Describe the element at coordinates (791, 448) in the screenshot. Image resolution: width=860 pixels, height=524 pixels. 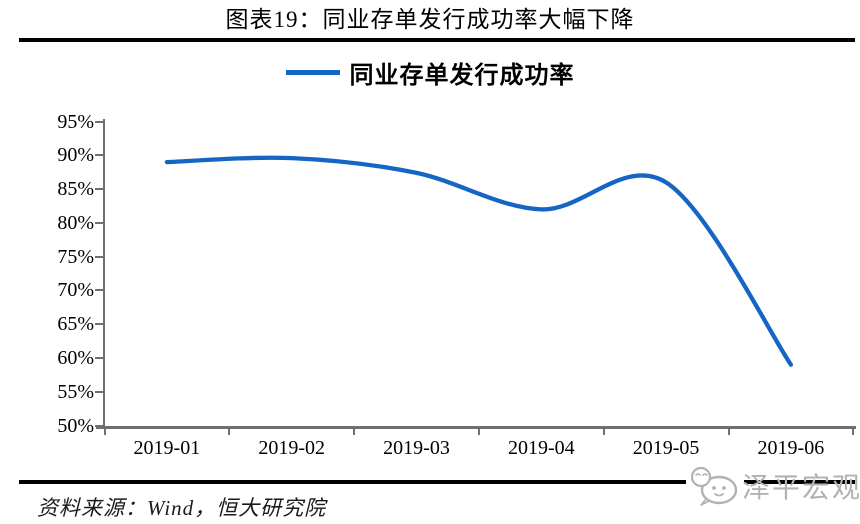
I see `x-axis-label: 2019-06` at that location.